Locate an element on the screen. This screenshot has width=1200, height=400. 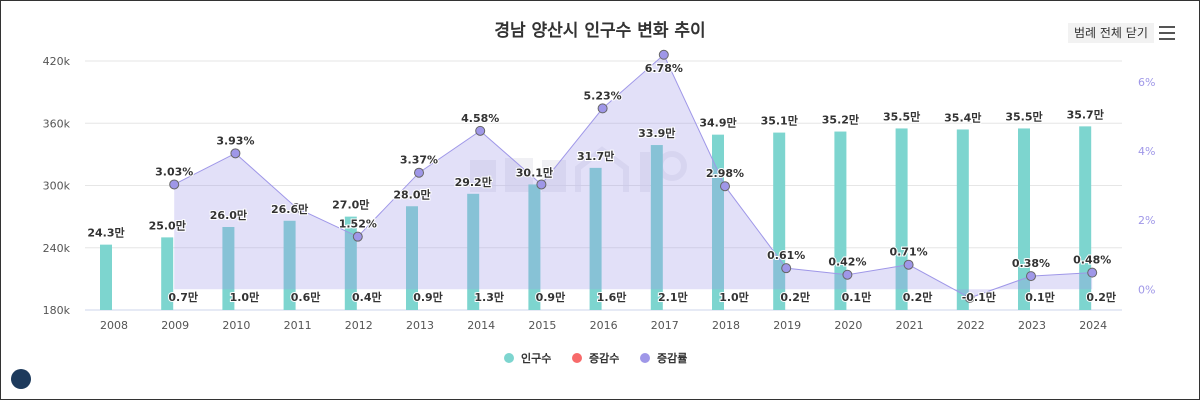
population-label: 24.3만 is located at coordinates (105, 233).